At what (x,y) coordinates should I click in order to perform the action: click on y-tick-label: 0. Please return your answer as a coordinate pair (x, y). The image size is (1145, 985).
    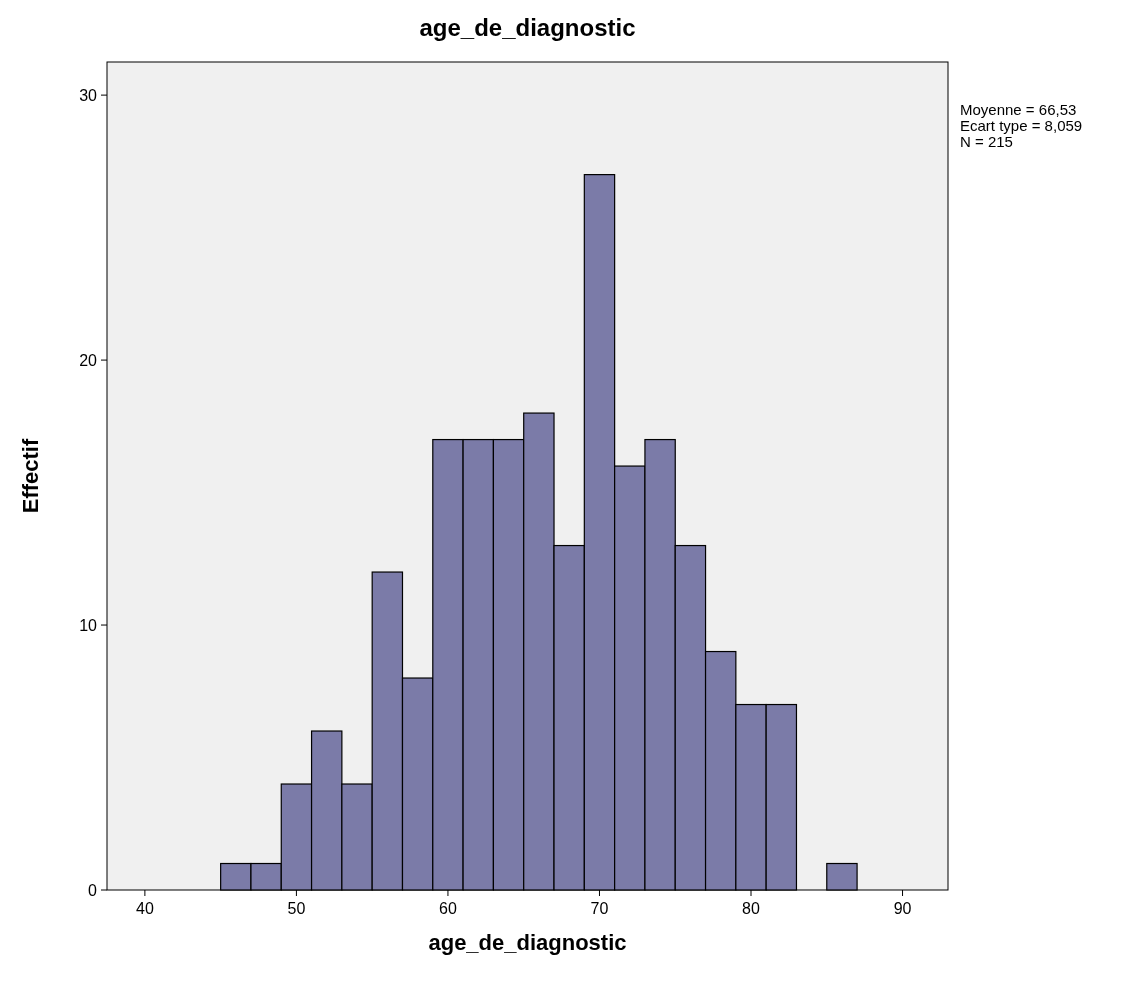
    Looking at the image, I should click on (93, 890).